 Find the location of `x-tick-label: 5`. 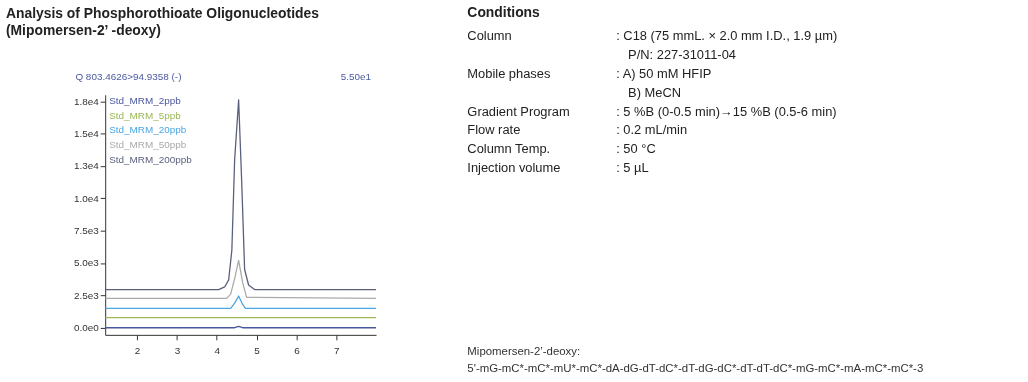

x-tick-label: 5 is located at coordinates (257, 351).